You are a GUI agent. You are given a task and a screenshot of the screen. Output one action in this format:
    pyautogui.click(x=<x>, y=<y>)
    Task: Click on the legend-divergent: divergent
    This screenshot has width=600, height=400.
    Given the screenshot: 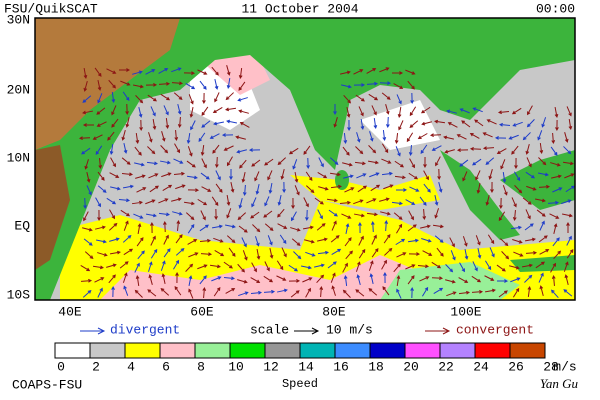 What is the action you would take?
    pyautogui.click(x=145, y=329)
    